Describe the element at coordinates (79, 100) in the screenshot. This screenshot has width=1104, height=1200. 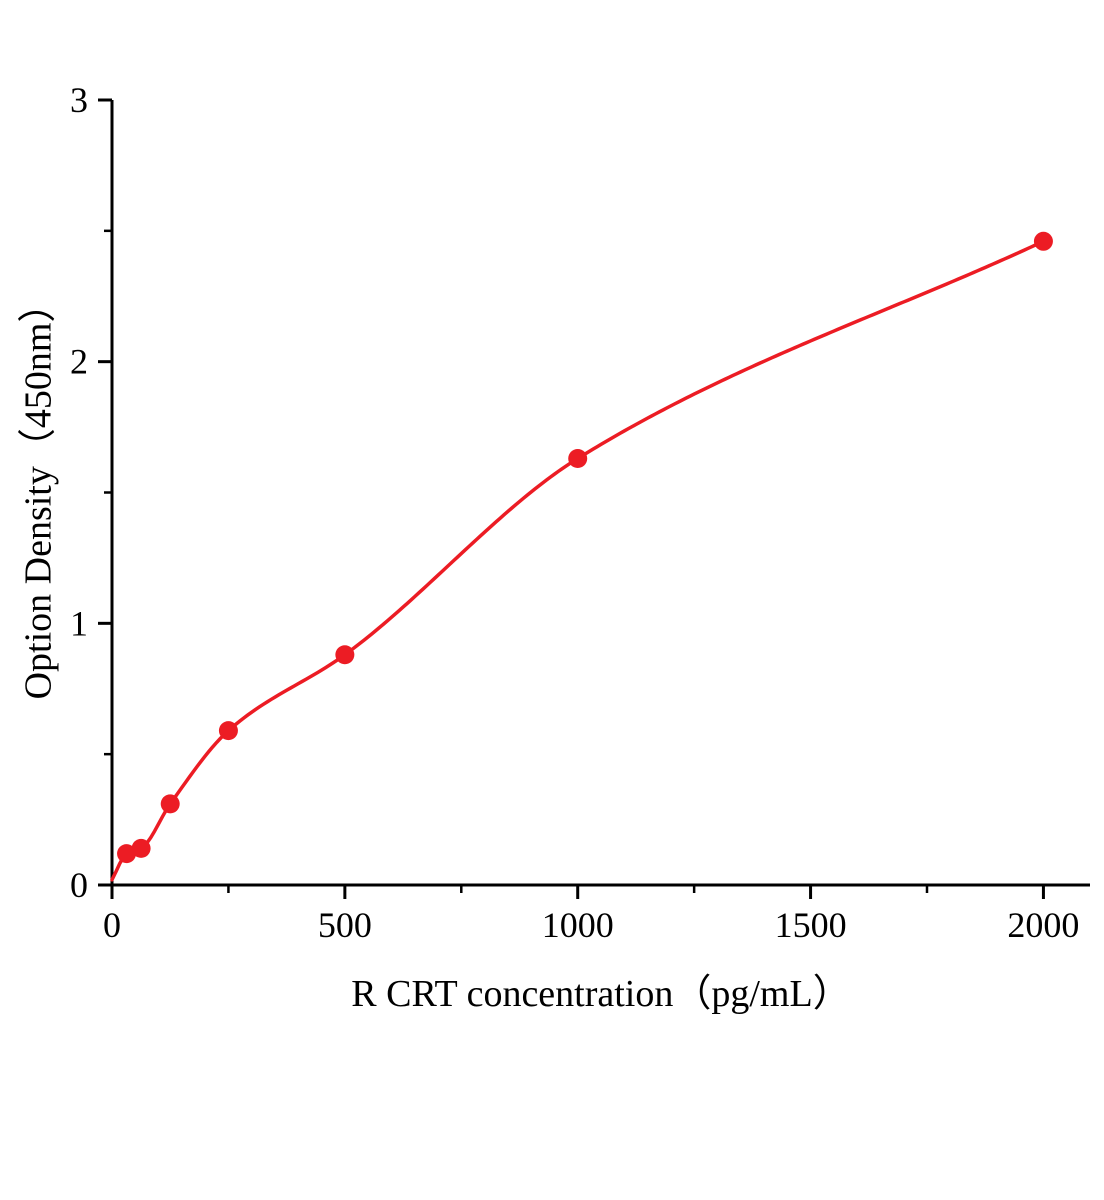
I see `y-tick-label: 3` at that location.